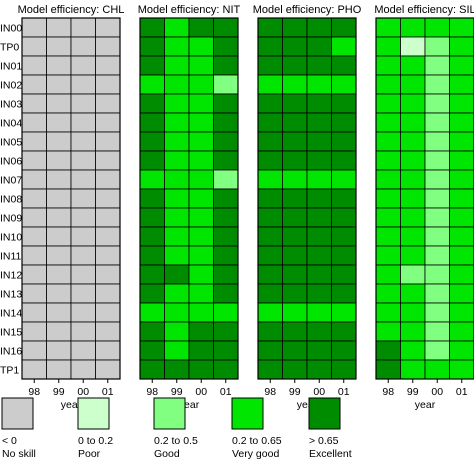 This screenshot has height=469, width=474. Describe the element at coordinates (9, 371) in the screenshot. I see `row-label-tp1: TP1` at that location.